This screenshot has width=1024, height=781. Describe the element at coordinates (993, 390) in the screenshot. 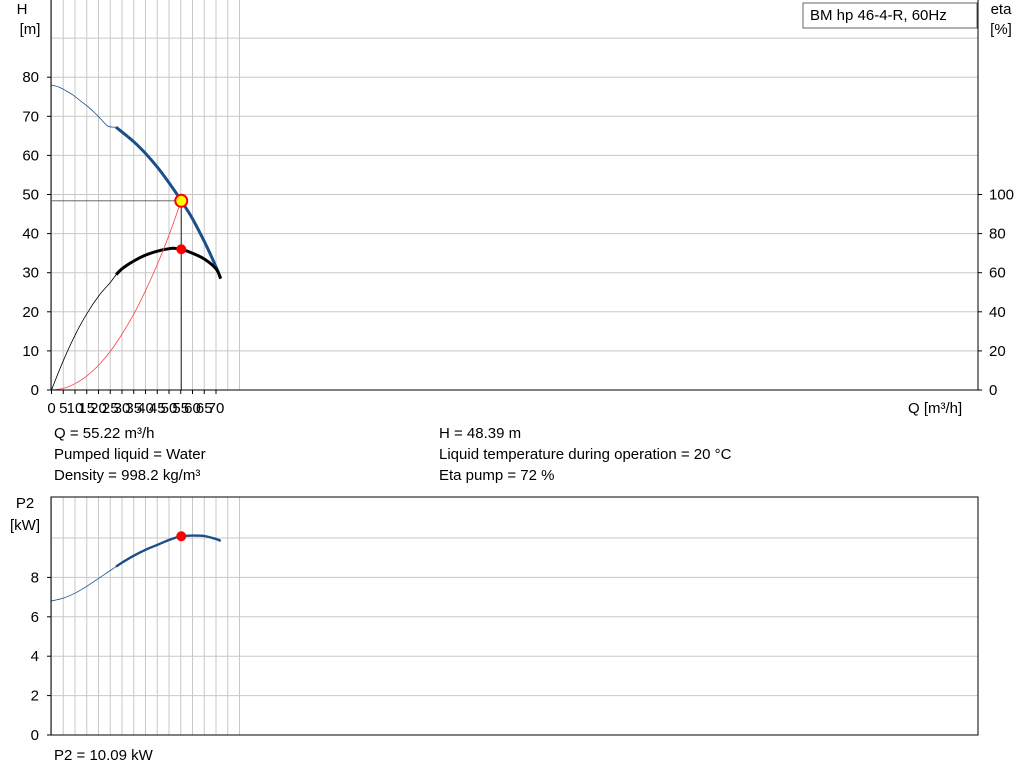

I see `y2-tick-label: 0` at that location.